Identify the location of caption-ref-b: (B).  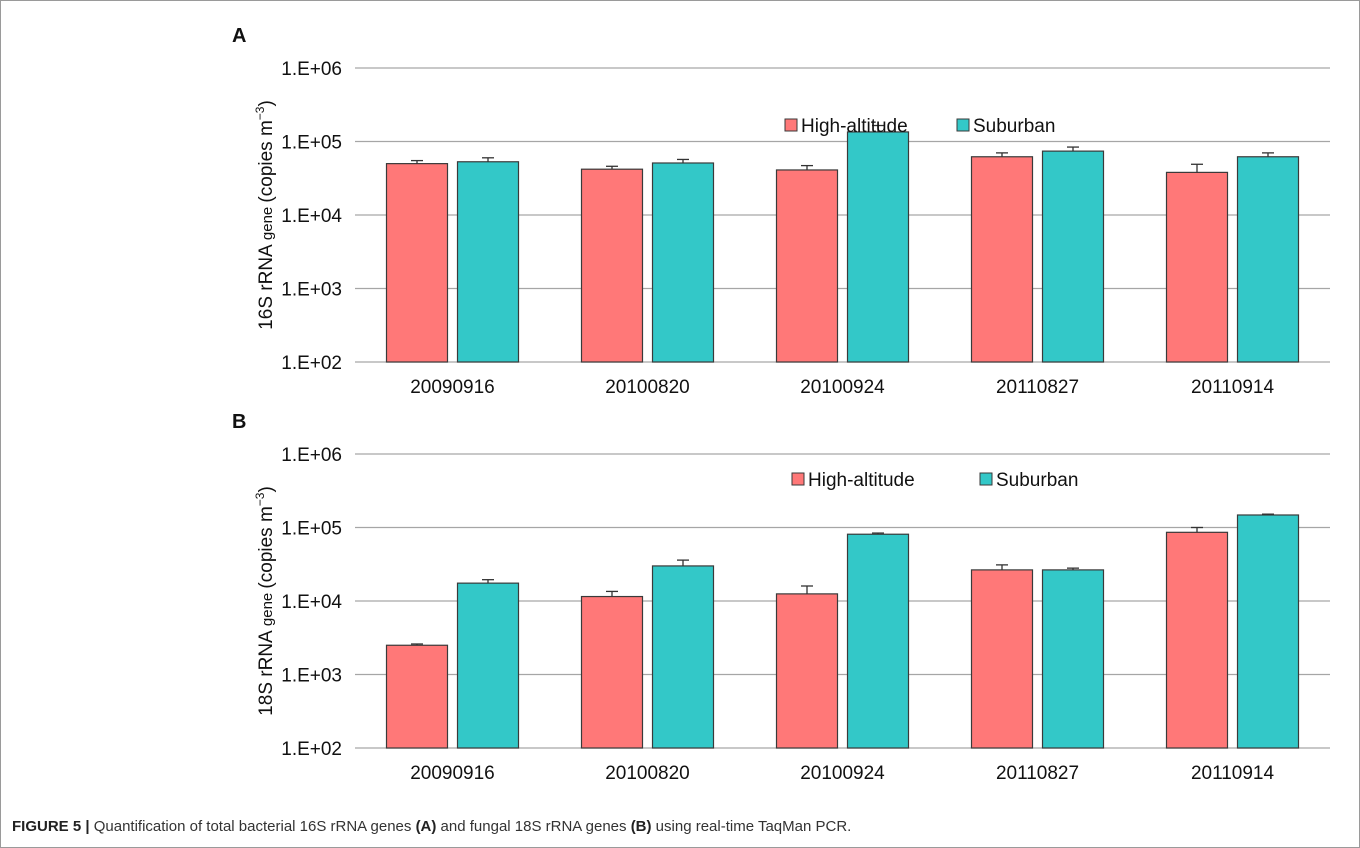
(641, 826).